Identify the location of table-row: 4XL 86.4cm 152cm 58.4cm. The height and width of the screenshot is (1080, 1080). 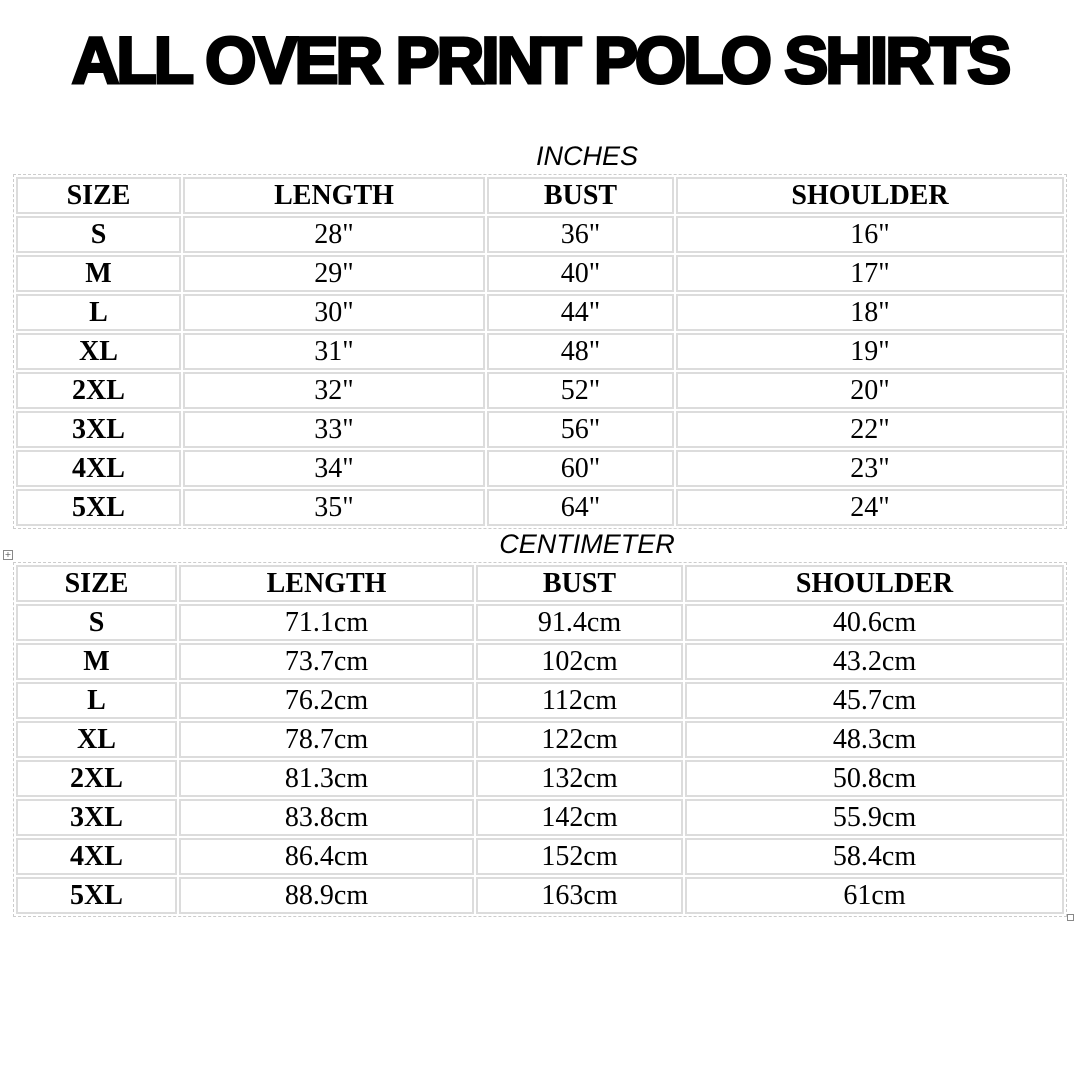
(540, 856).